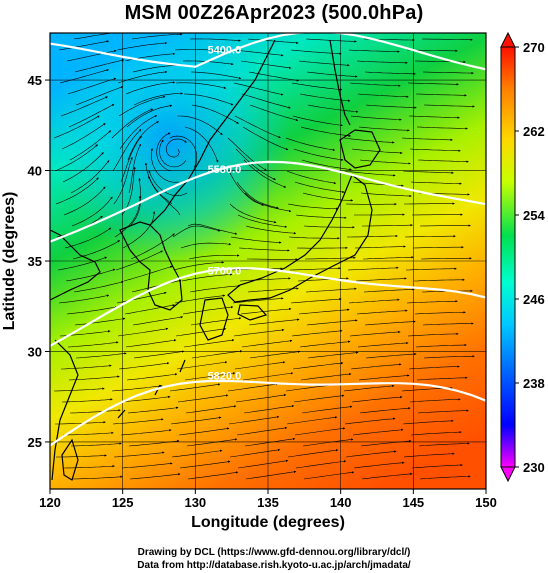 The width and height of the screenshot is (548, 573). What do you see at coordinates (35, 171) in the screenshot?
I see `y-tick-label: 40` at bounding box center [35, 171].